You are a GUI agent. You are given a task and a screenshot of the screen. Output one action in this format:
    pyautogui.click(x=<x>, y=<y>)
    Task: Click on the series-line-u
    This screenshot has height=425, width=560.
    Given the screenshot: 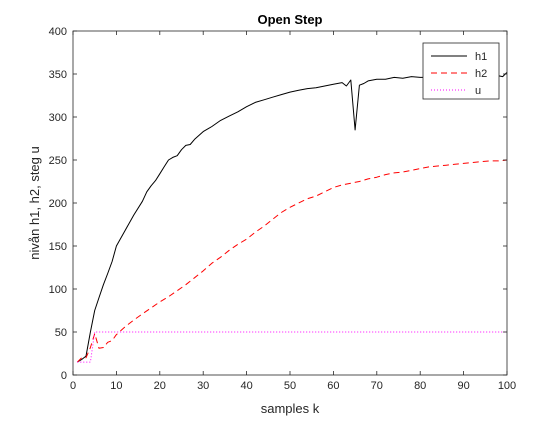 What is the action you would take?
    pyautogui.click(x=292, y=347)
    